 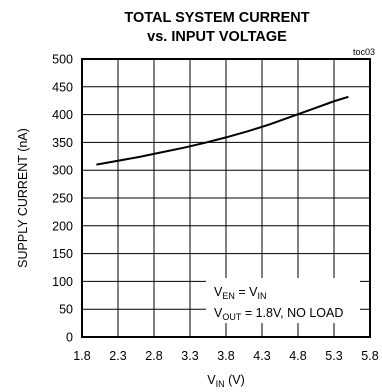 What do you see at coordinates (235, 380) in the screenshot?
I see `x-axis-label-unit: (V)` at bounding box center [235, 380].